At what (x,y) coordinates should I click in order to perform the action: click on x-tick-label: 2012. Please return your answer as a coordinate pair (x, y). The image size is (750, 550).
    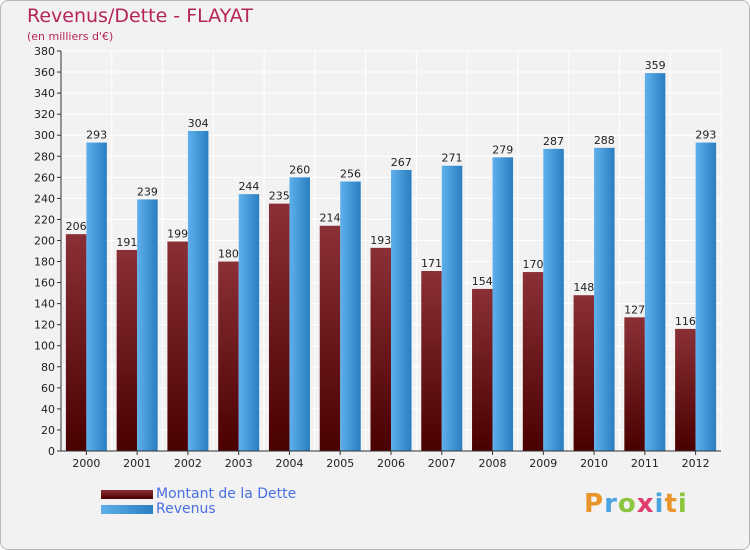
    Looking at the image, I should click on (696, 463).